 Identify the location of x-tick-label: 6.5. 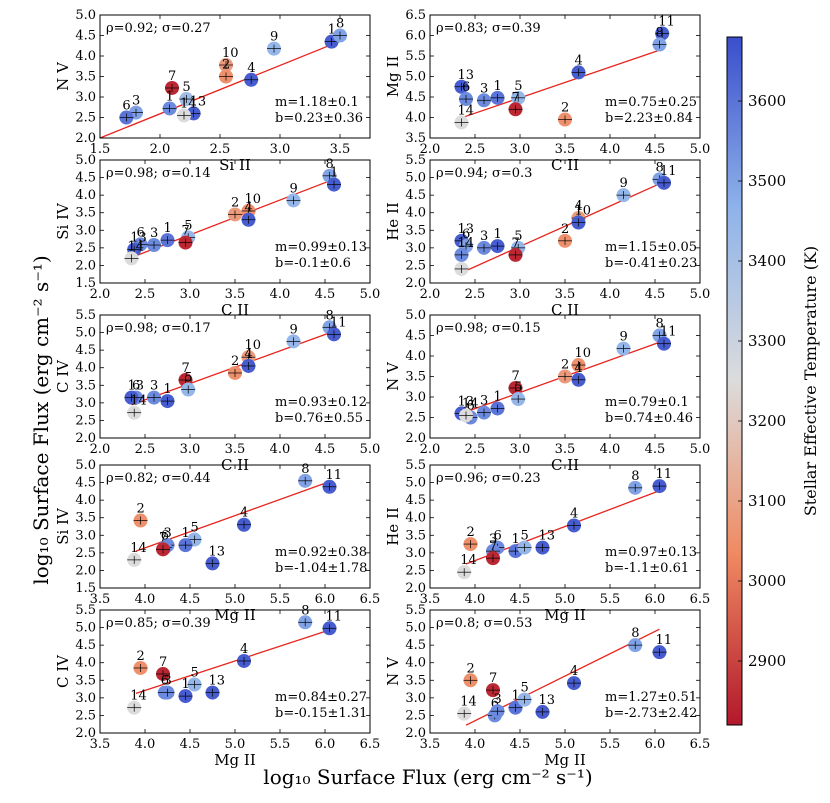
(370, 599).